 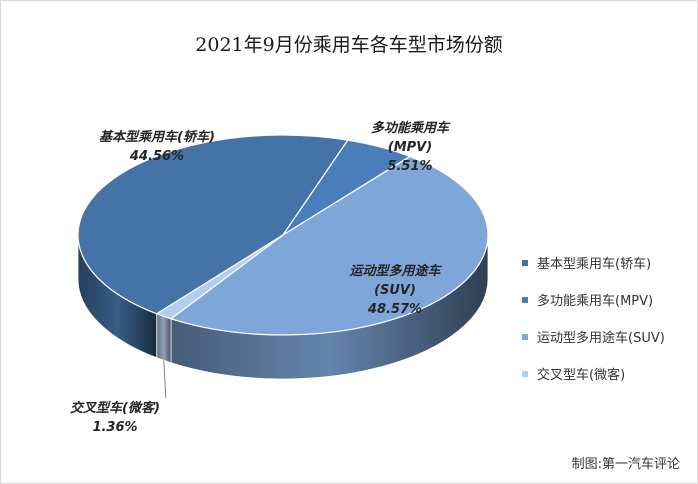 I want to click on legend-label-suv: 运动型多用途车(SUV), so click(x=601, y=338).